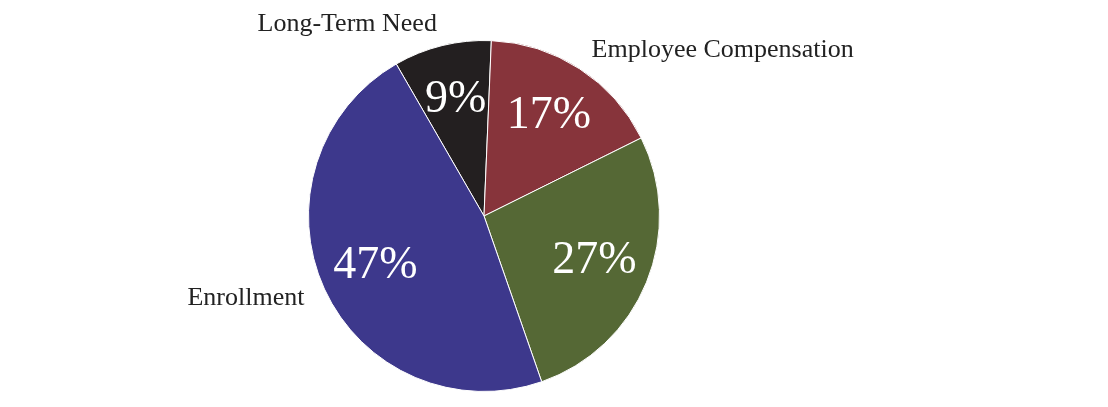  What do you see at coordinates (594, 258) in the screenshot?
I see `data-label: 27%` at bounding box center [594, 258].